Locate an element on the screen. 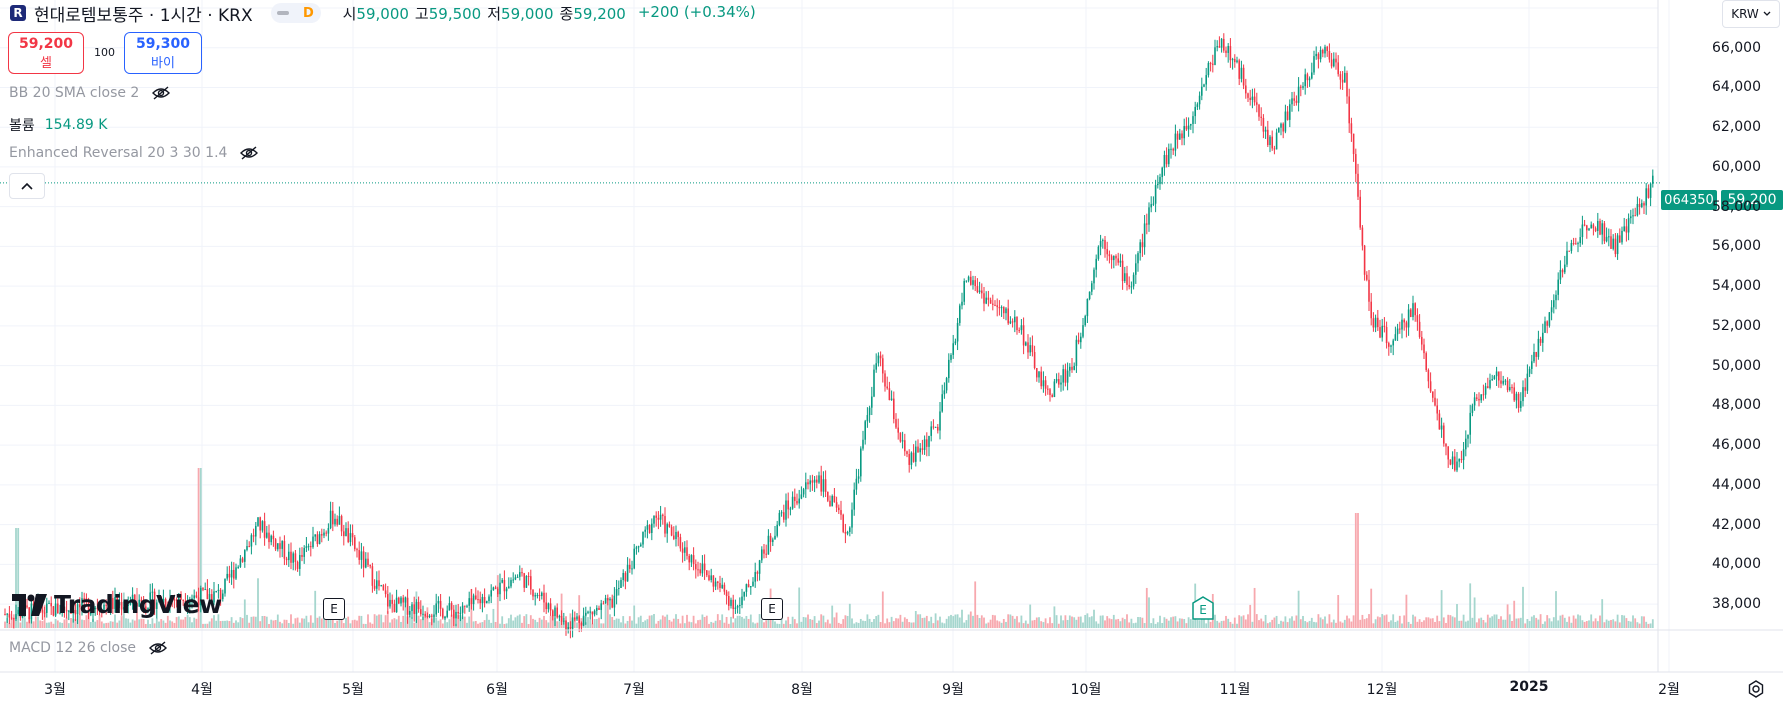 The image size is (1783, 703). bb-indicator-label: BB 20 SMA close 2 is located at coordinates (74, 93).